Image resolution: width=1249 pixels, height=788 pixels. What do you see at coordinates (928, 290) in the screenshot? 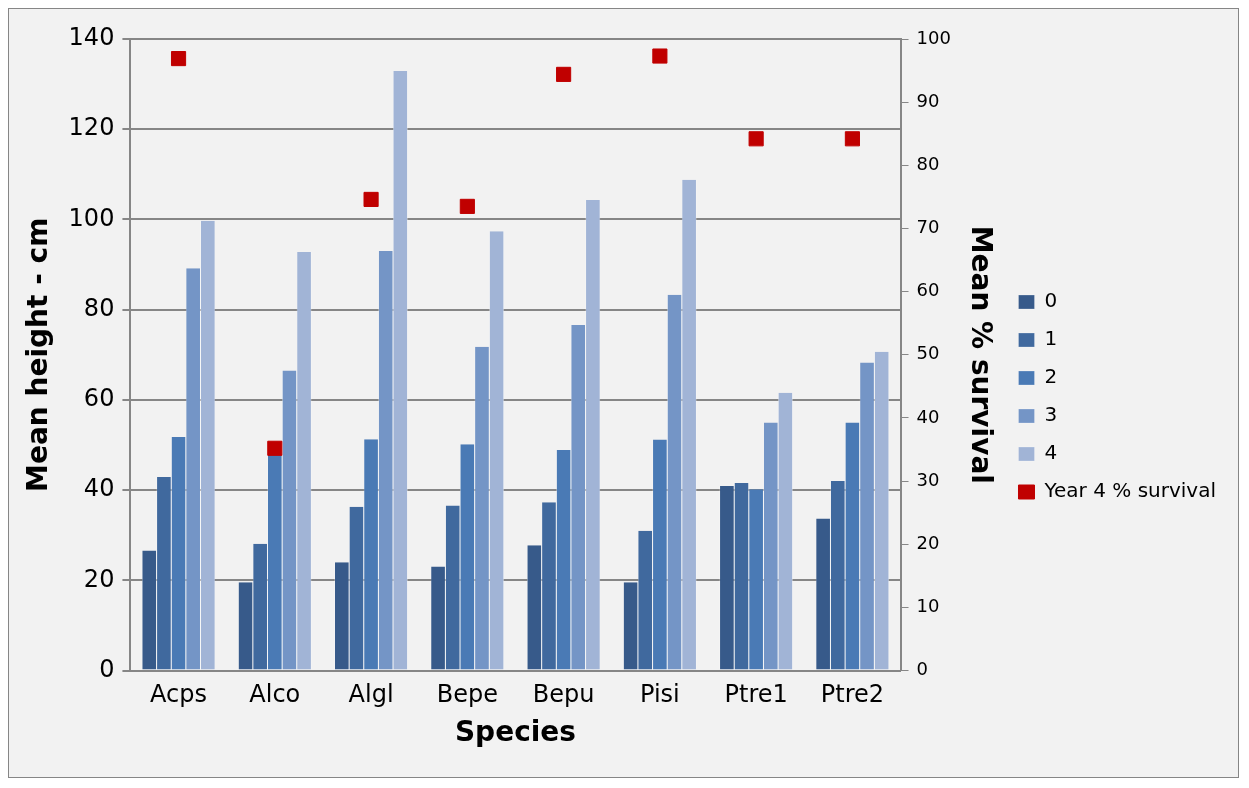
I see `y2-tick-label: 60` at bounding box center [928, 290].